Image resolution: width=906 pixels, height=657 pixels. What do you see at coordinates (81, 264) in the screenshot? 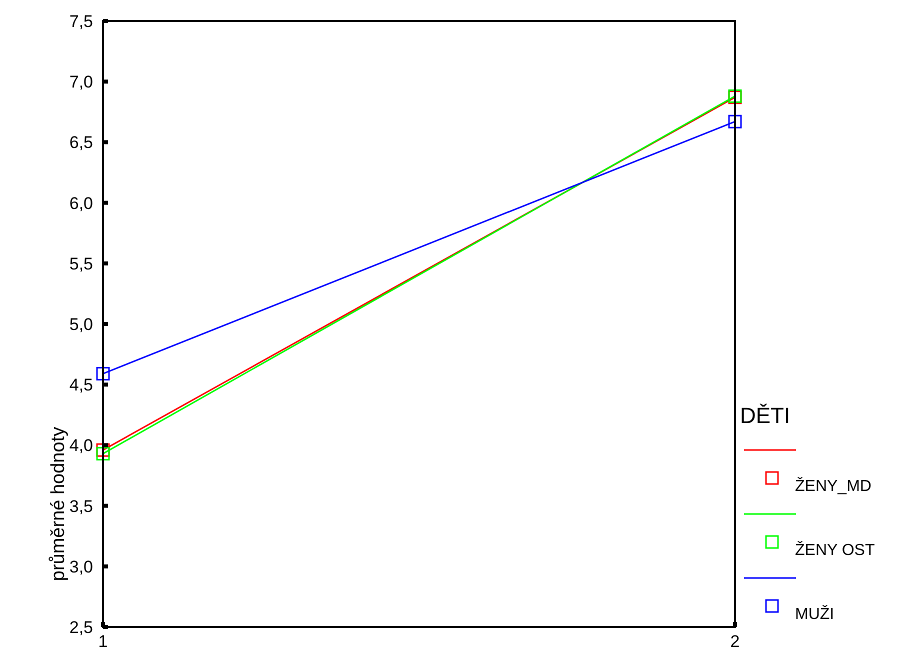
I see `y-tick-label: 5,5` at bounding box center [81, 264].